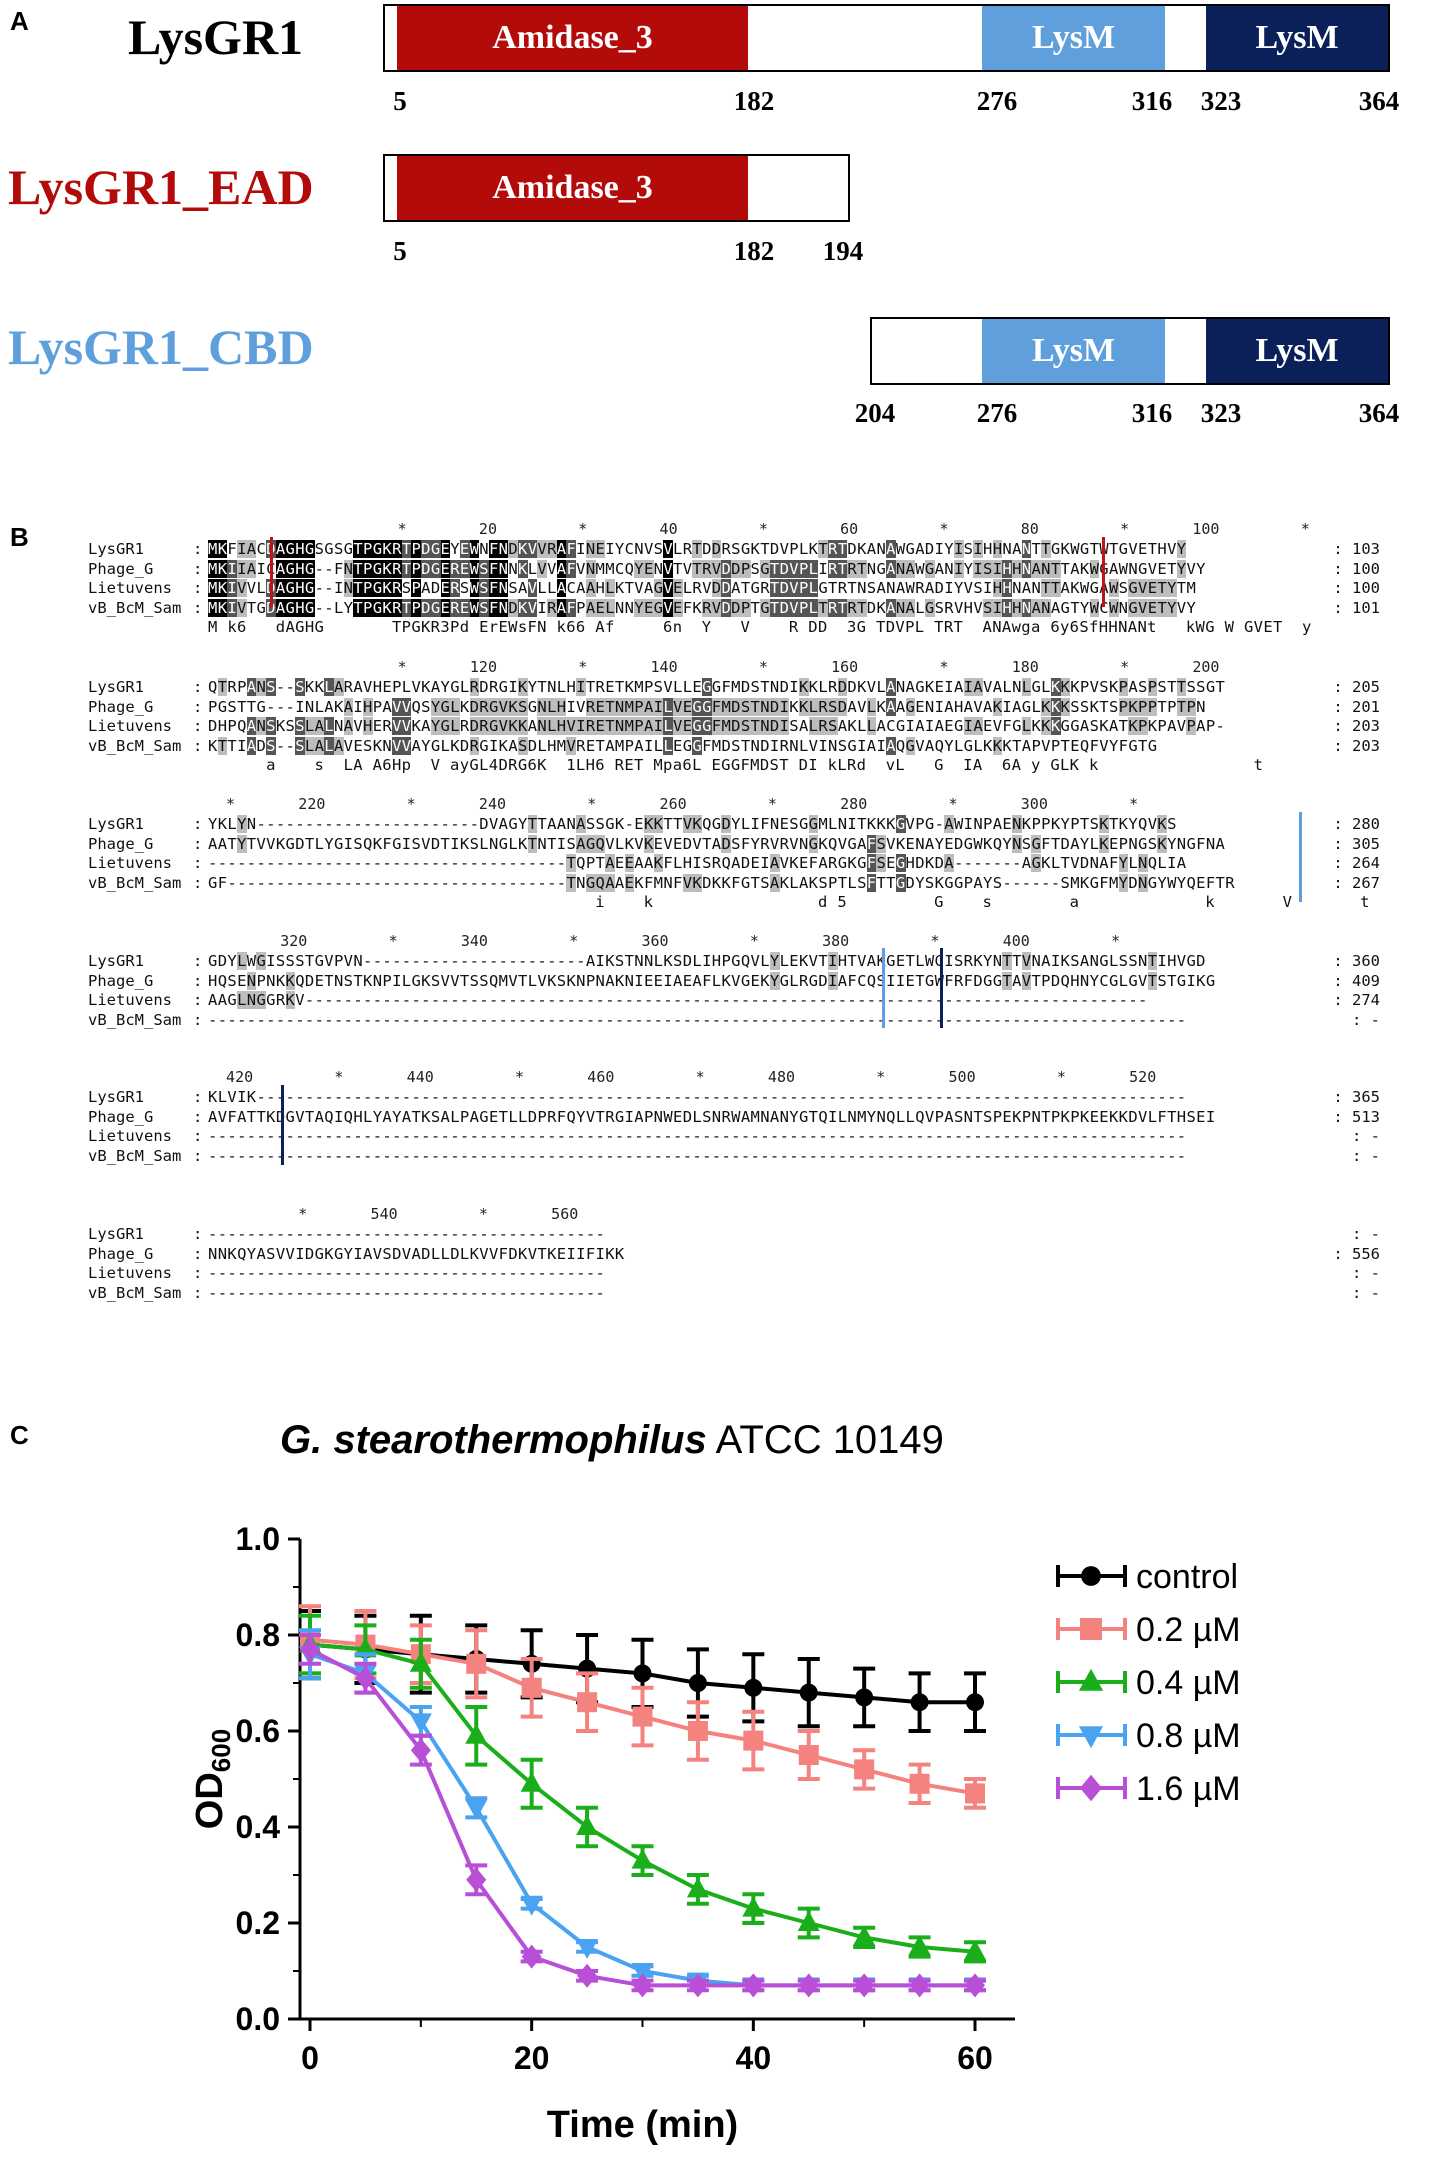 The height and width of the screenshot is (2158, 1429). I want to click on alignment-ruler: 320 * 340 * 360 * 380 * 400 *, so click(664, 941).